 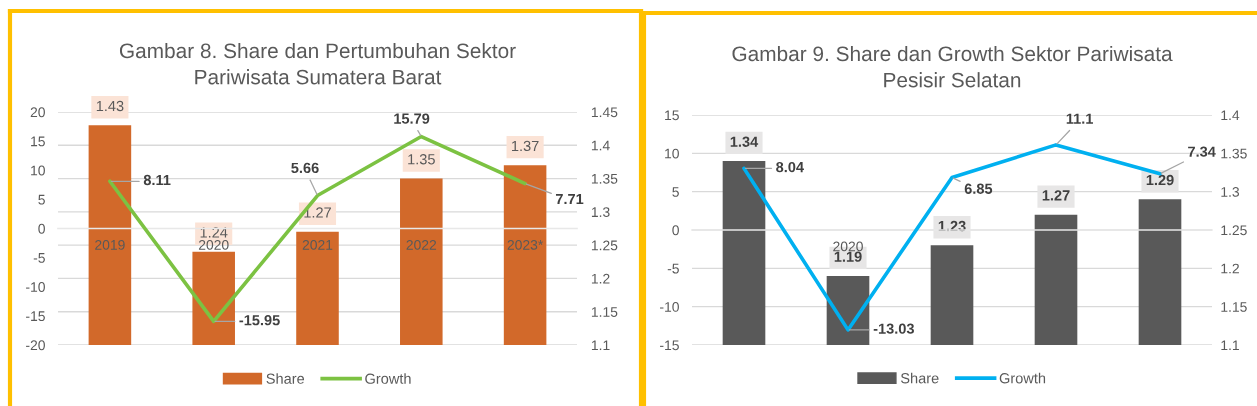 What do you see at coordinates (1056, 195) in the screenshot?
I see `data-label: 1.27` at bounding box center [1056, 195].